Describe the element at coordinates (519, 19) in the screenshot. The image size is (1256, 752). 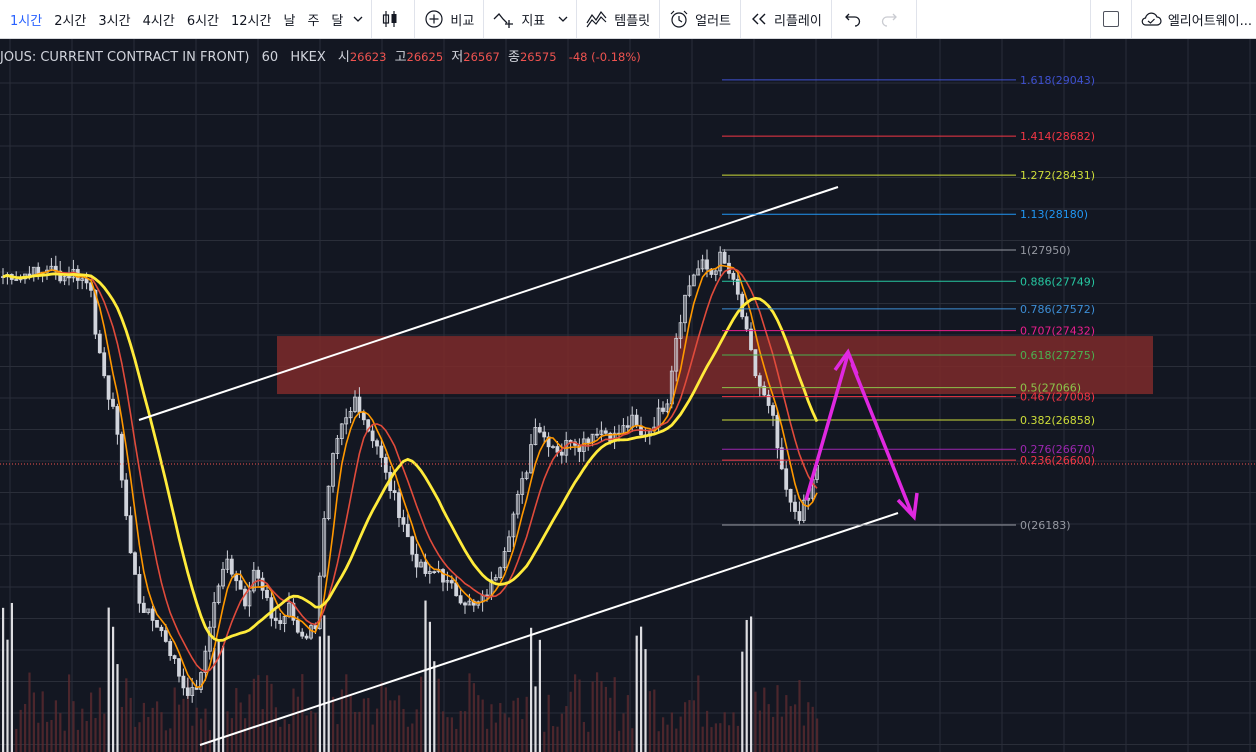
I see `indicators-button: 지표` at that location.